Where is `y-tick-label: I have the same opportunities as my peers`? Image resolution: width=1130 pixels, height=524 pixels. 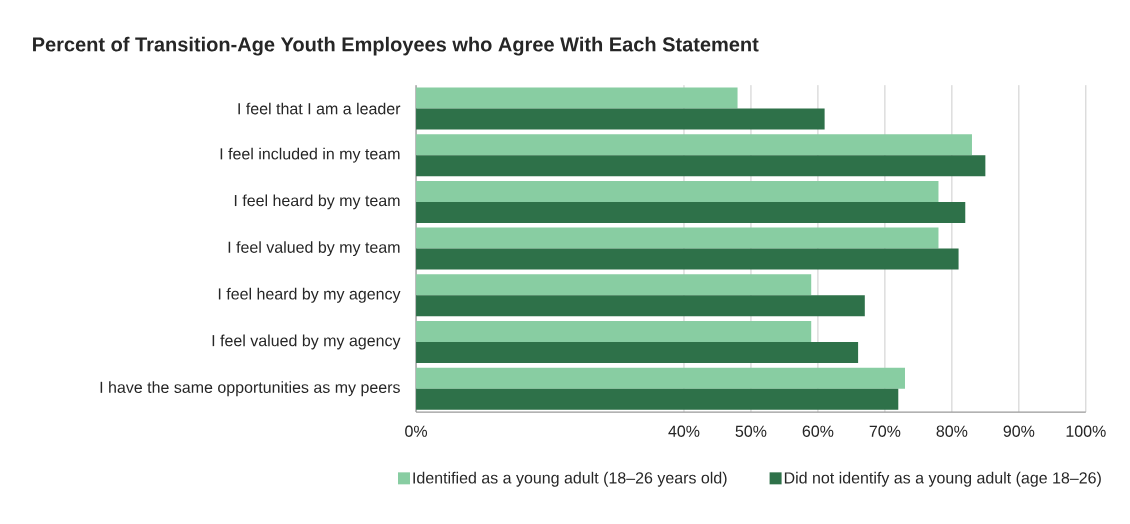 y-tick-label: I have the same opportunities as my peers is located at coordinates (250, 389).